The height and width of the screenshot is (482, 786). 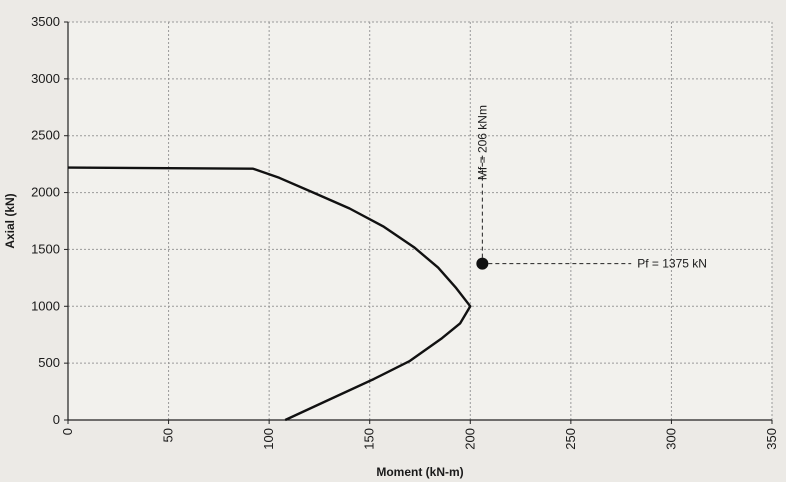 What do you see at coordinates (672, 264) in the screenshot?
I see `pf-label: Pf = 1375 kN` at bounding box center [672, 264].